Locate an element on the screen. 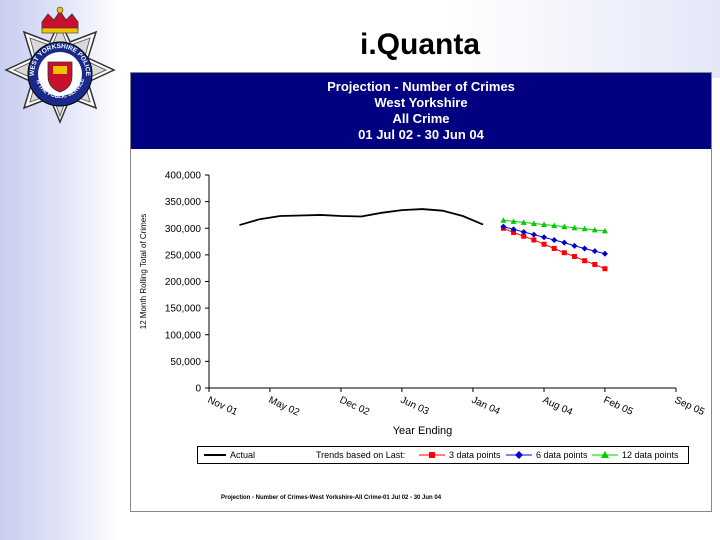  y-tick-label-5: 250,000 is located at coordinates (183, 255).